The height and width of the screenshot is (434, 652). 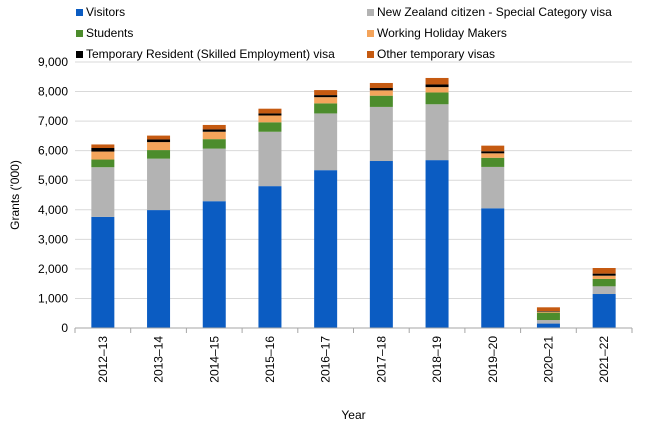 What do you see at coordinates (53, 151) in the screenshot?
I see `y-tick-label: 6,000` at bounding box center [53, 151].